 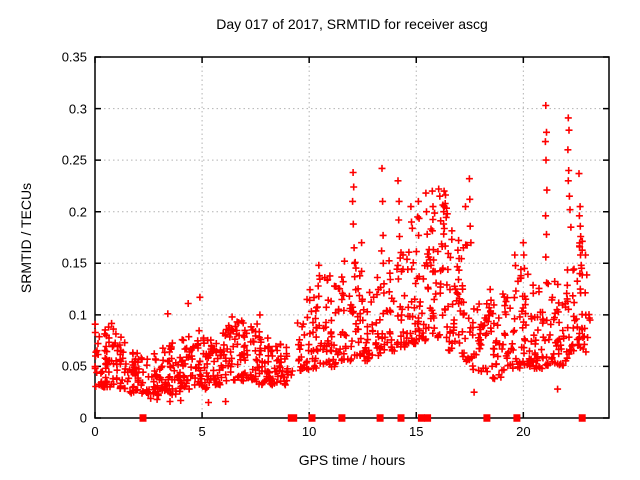 I want to click on y-axis-label: SRMTID / TECUs, so click(x=26, y=238).